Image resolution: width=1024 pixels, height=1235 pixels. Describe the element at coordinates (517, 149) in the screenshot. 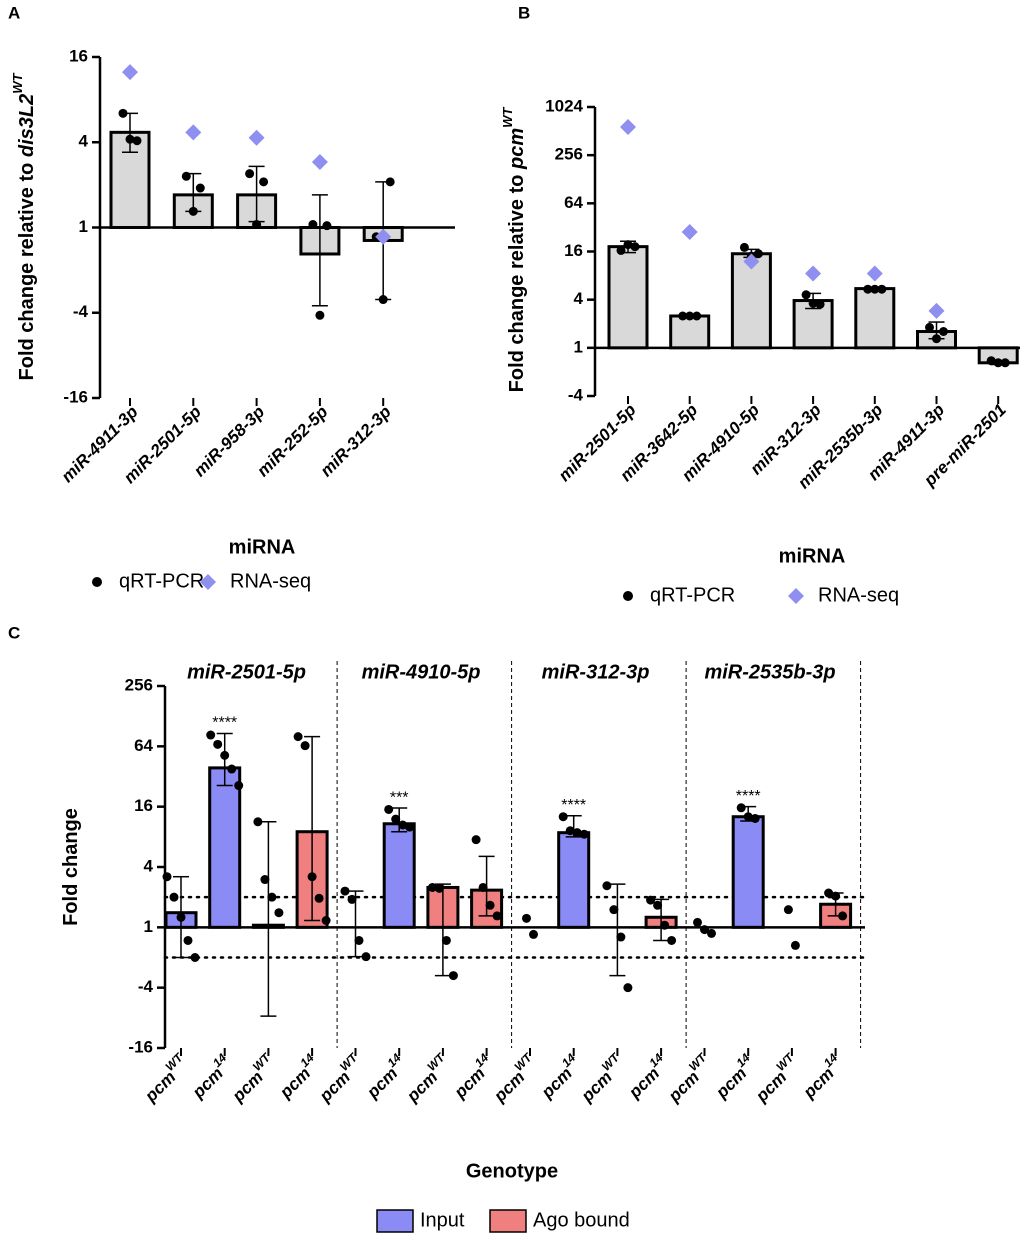

I see `y-label-gene: pcm` at that location.